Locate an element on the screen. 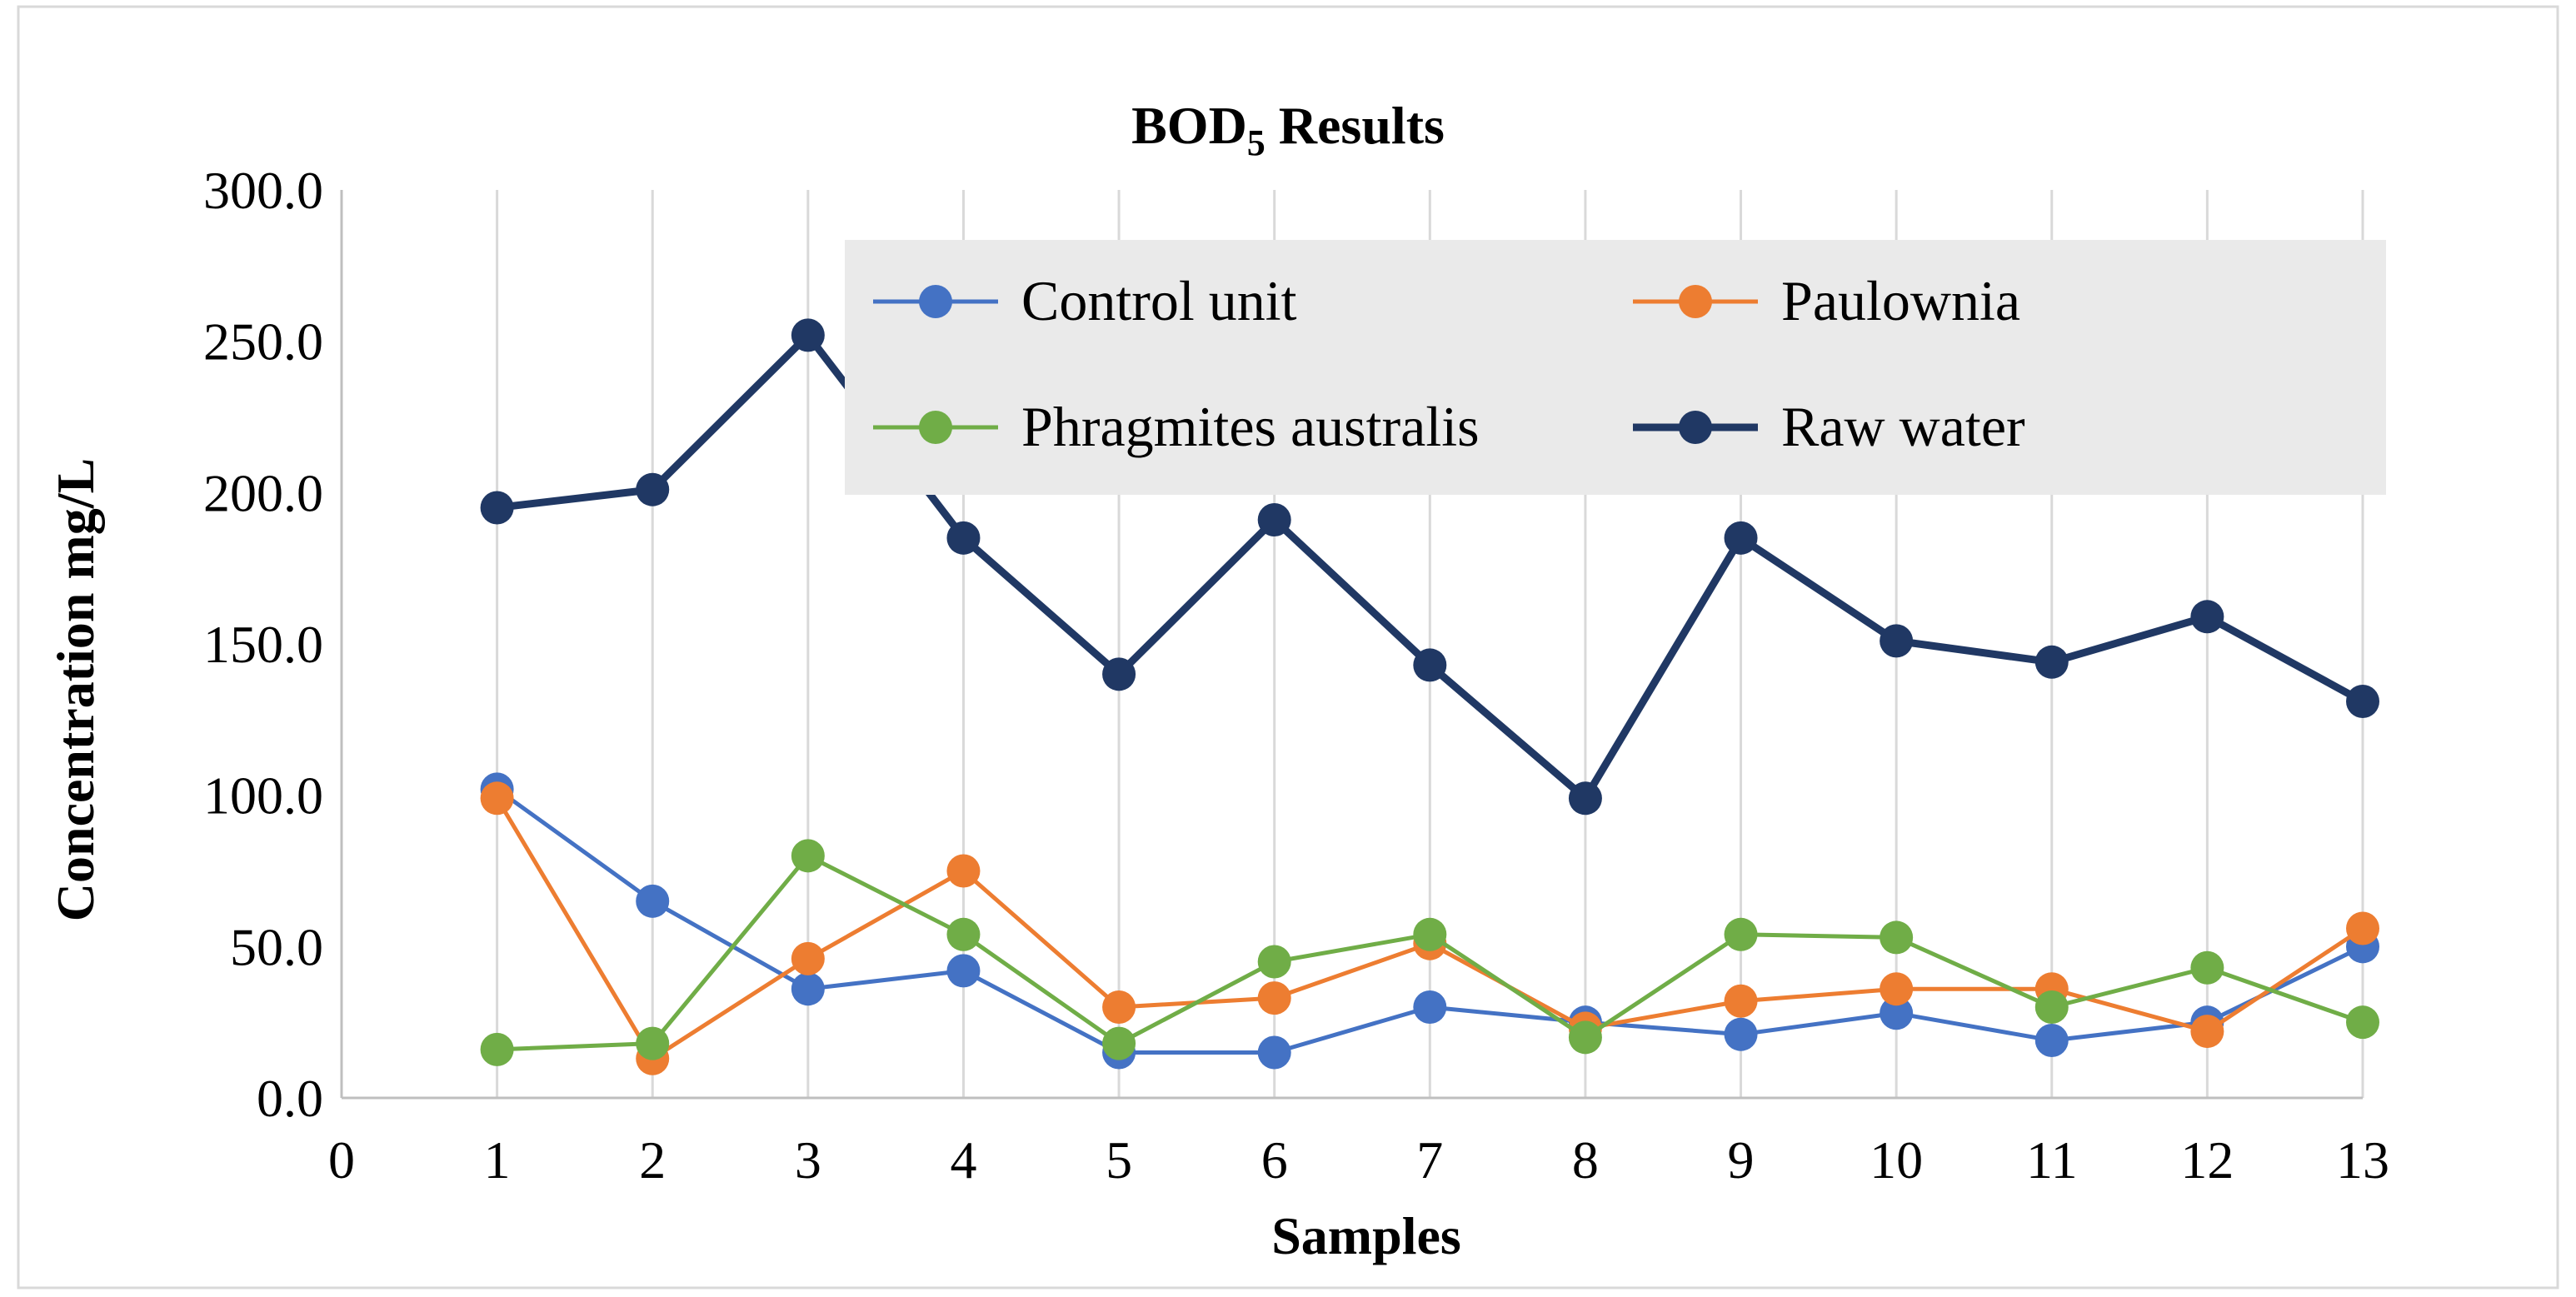  x-tick-label-7: 7 is located at coordinates (1429, 1160).